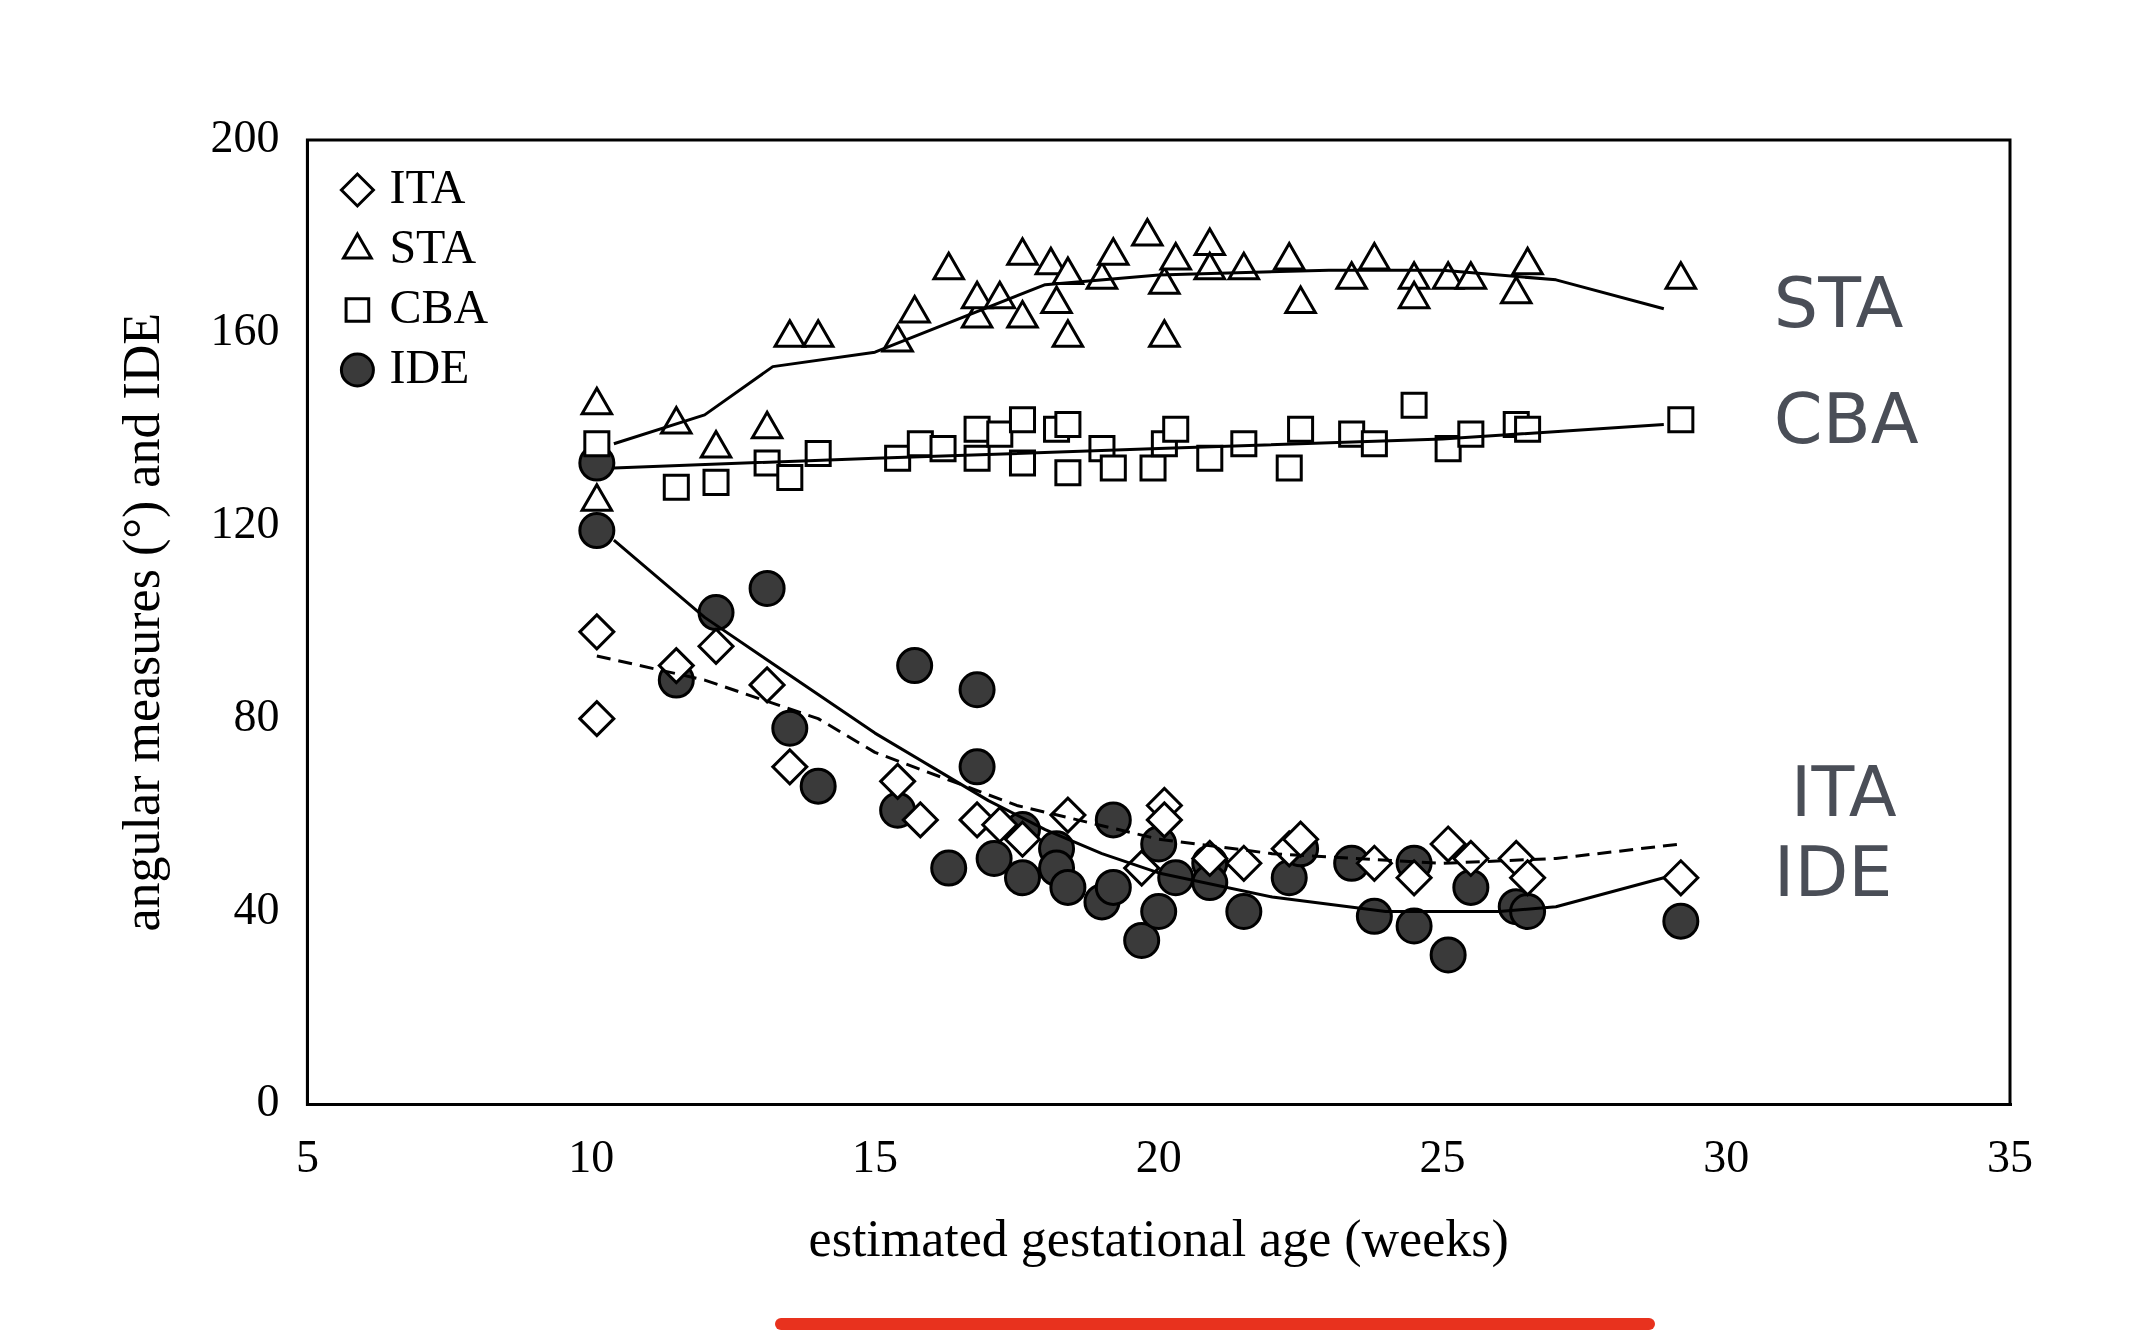  I want to click on x-tick-label: 5, so click(307, 1157).